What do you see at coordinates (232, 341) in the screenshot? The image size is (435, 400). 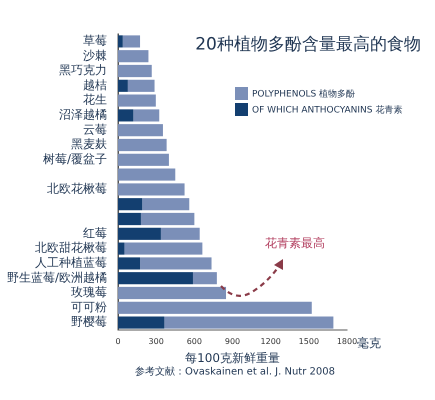 I see `x-tick-label: 900` at bounding box center [232, 341].